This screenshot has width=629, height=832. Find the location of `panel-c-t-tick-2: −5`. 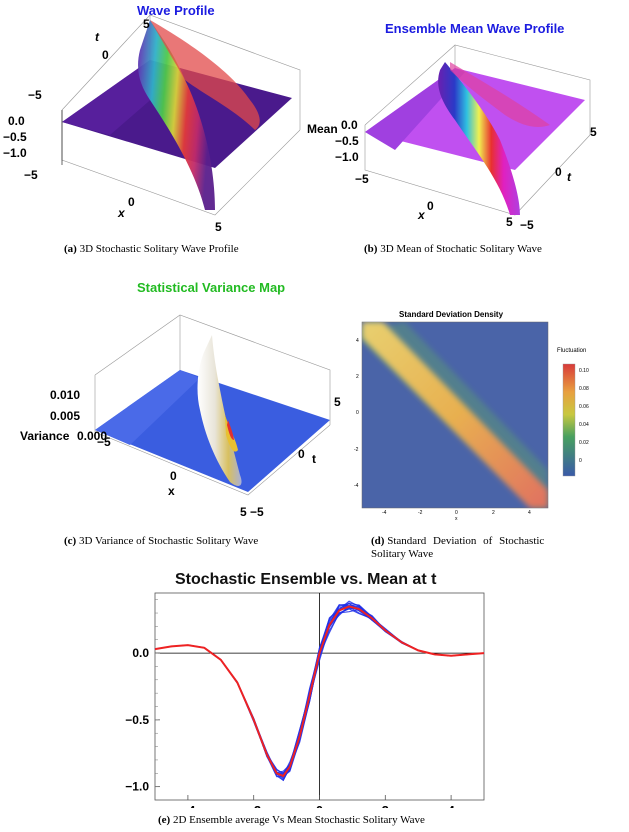

panel-c-t-tick-2: −5 is located at coordinates (257, 512).